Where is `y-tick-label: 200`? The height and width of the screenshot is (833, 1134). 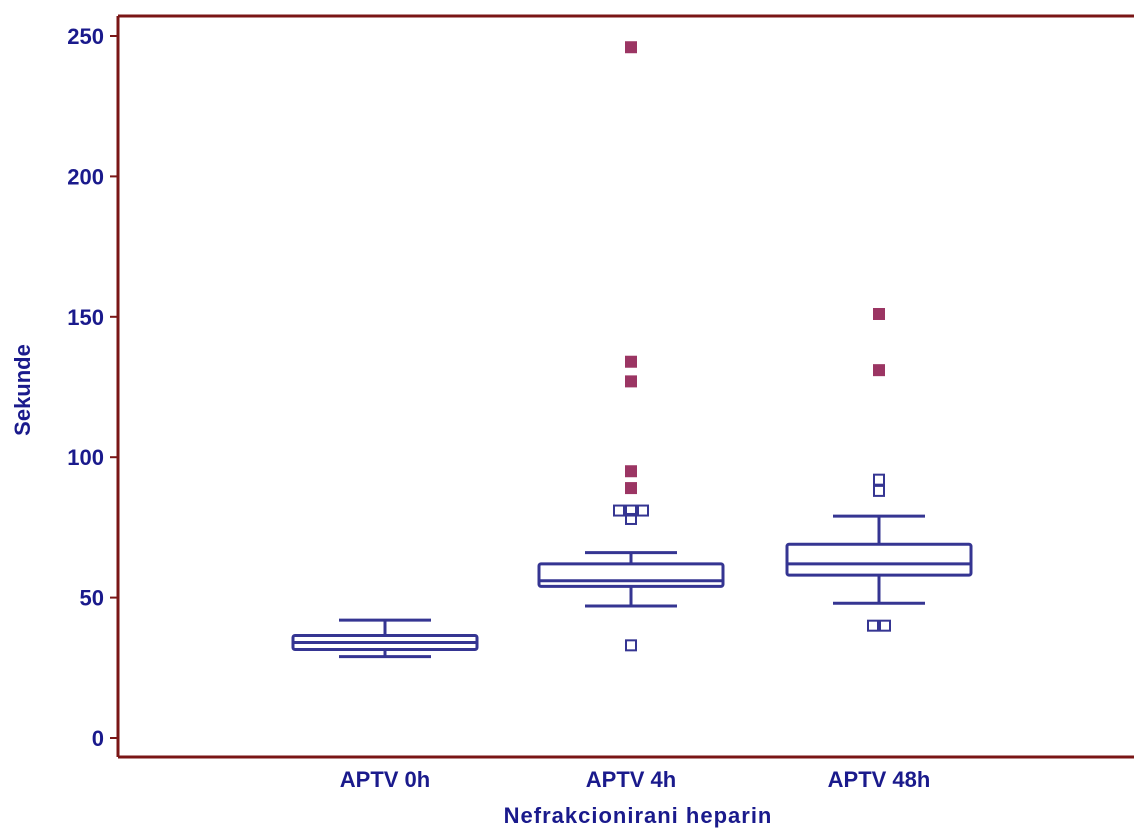 y-tick-label: 200 is located at coordinates (85, 176).